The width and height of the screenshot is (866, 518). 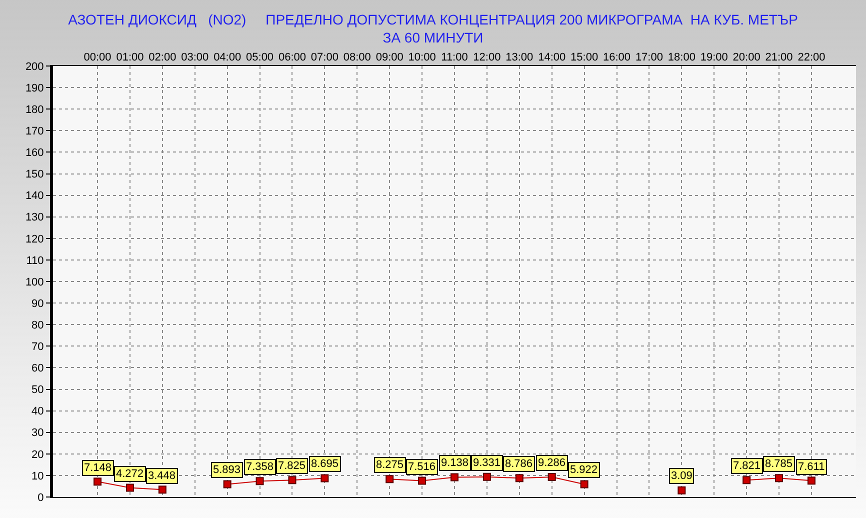 What do you see at coordinates (34, 153) in the screenshot?
I see `y-tick-label: 160` at bounding box center [34, 153].